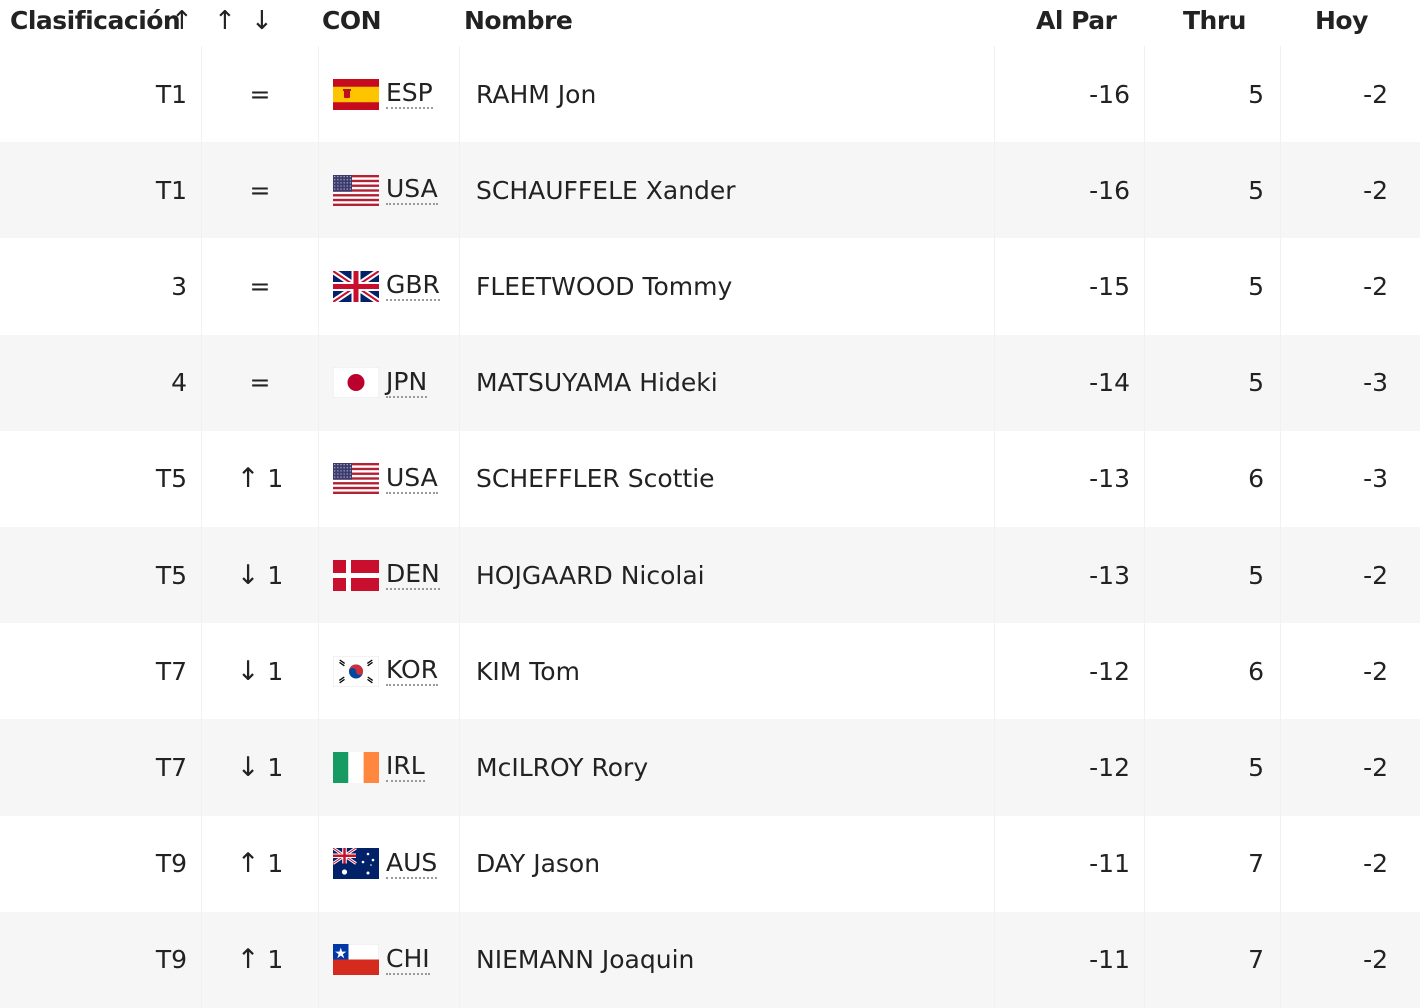  Describe the element at coordinates (101, 286) in the screenshot. I see `rank-cell: 3` at that location.